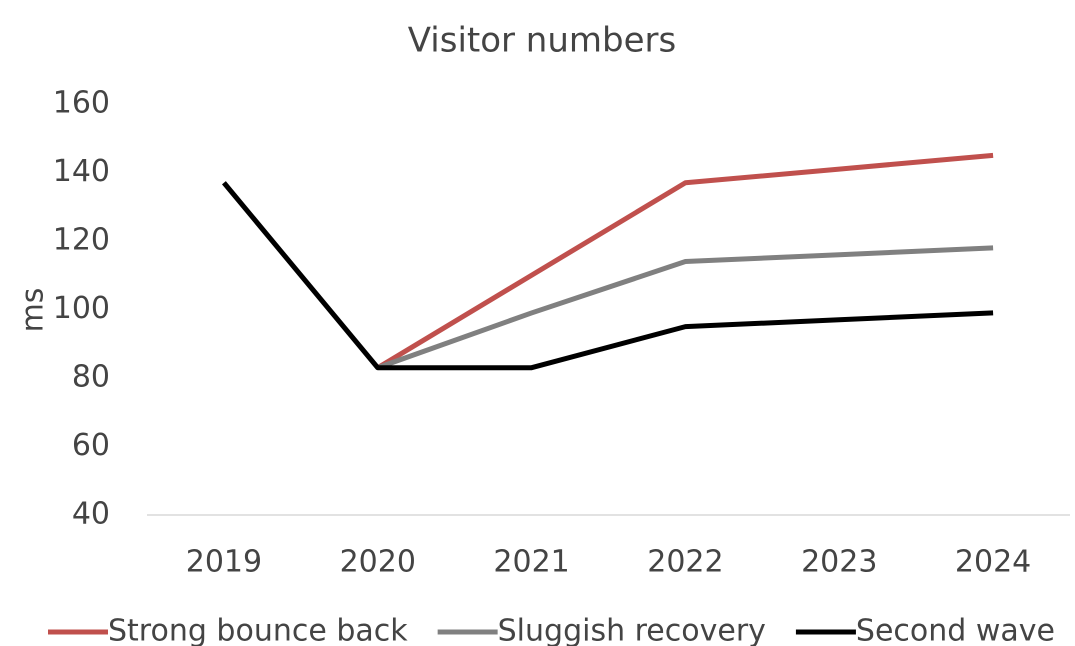 This screenshot has width=1075, height=646. Describe the element at coordinates (531, 562) in the screenshot. I see `x-tick-label: 2021` at that location.